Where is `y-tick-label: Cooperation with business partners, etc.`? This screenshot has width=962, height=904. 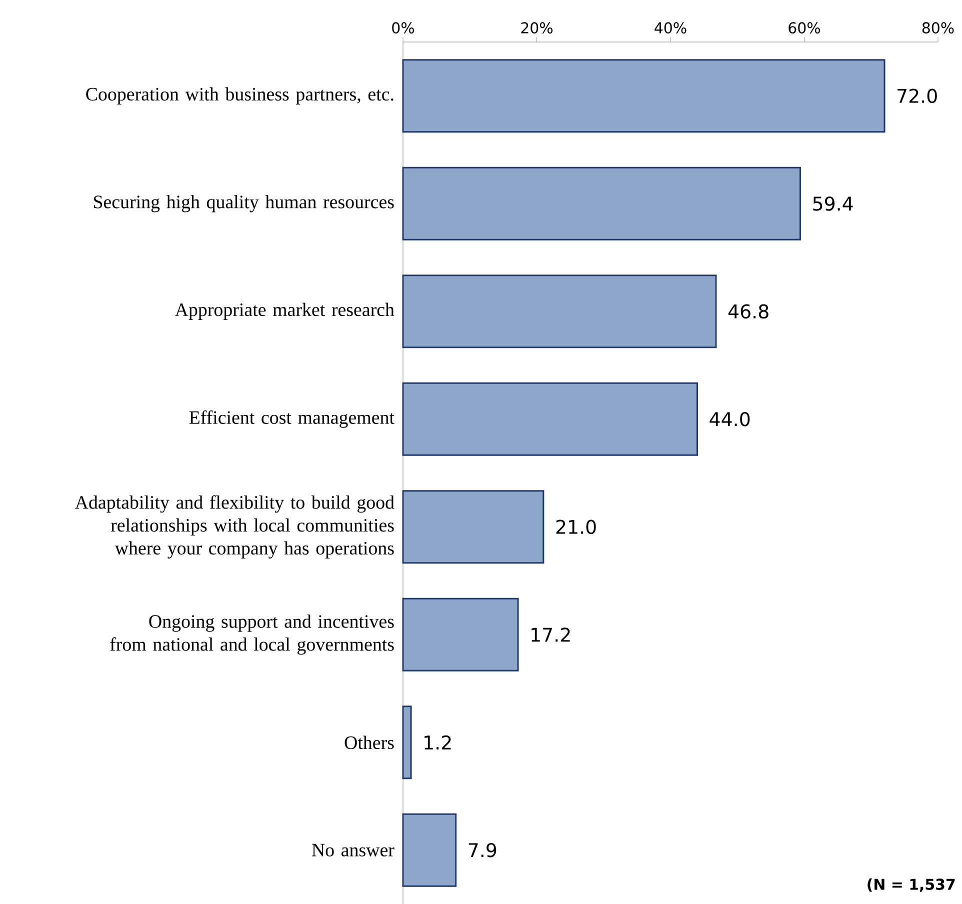 y-tick-label: Cooperation with business partners, etc. is located at coordinates (240, 95).